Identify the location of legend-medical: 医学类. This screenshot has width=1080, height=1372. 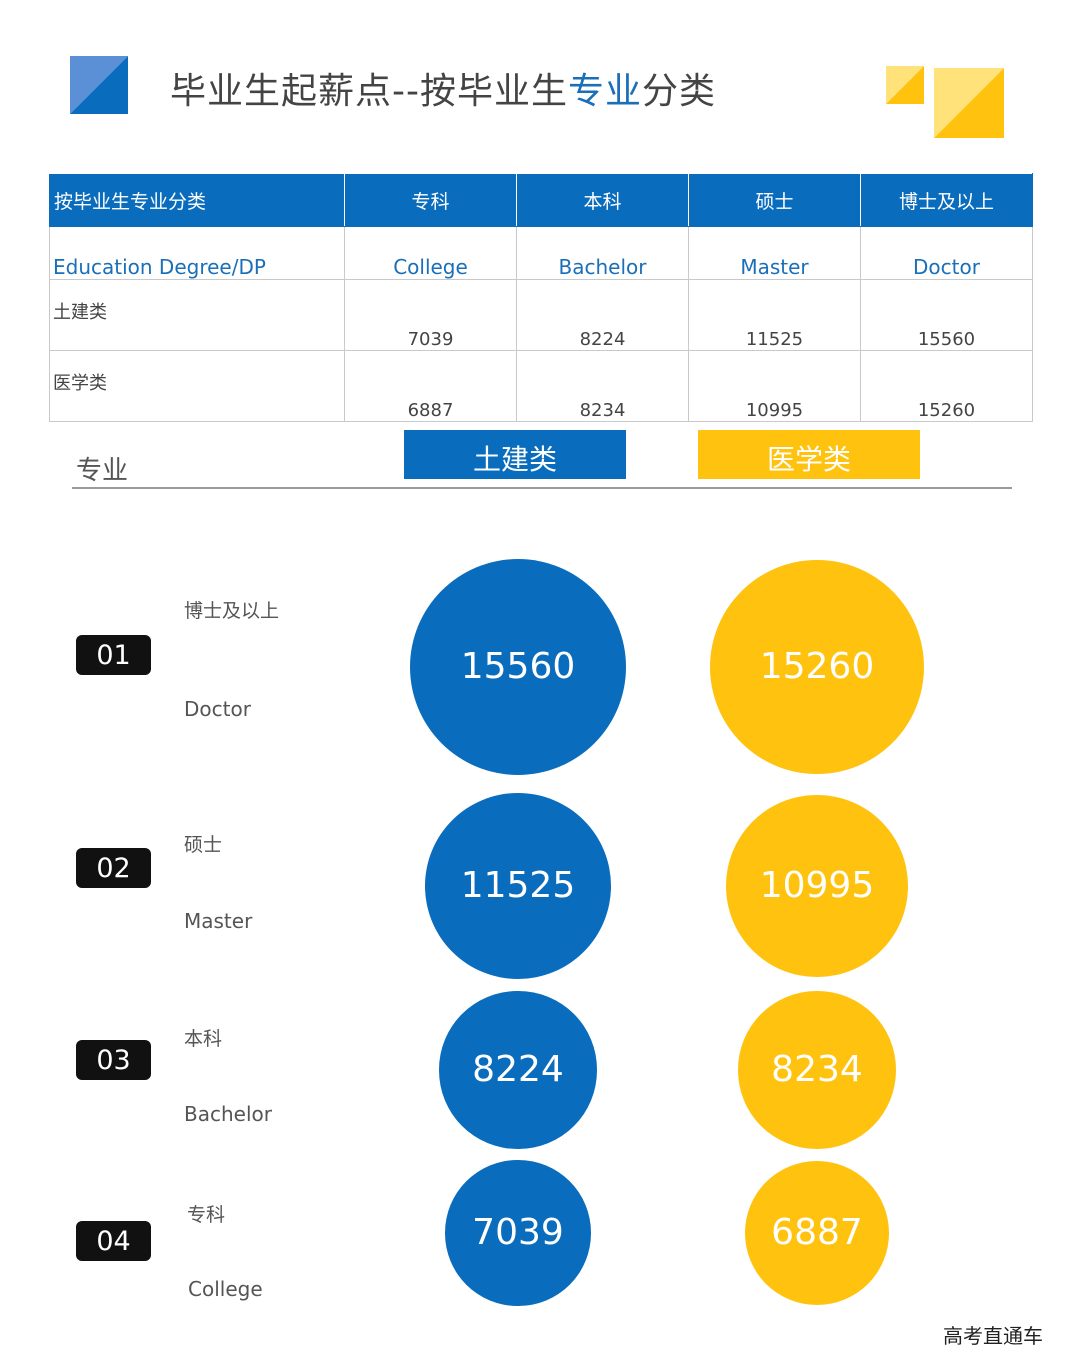
(809, 454).